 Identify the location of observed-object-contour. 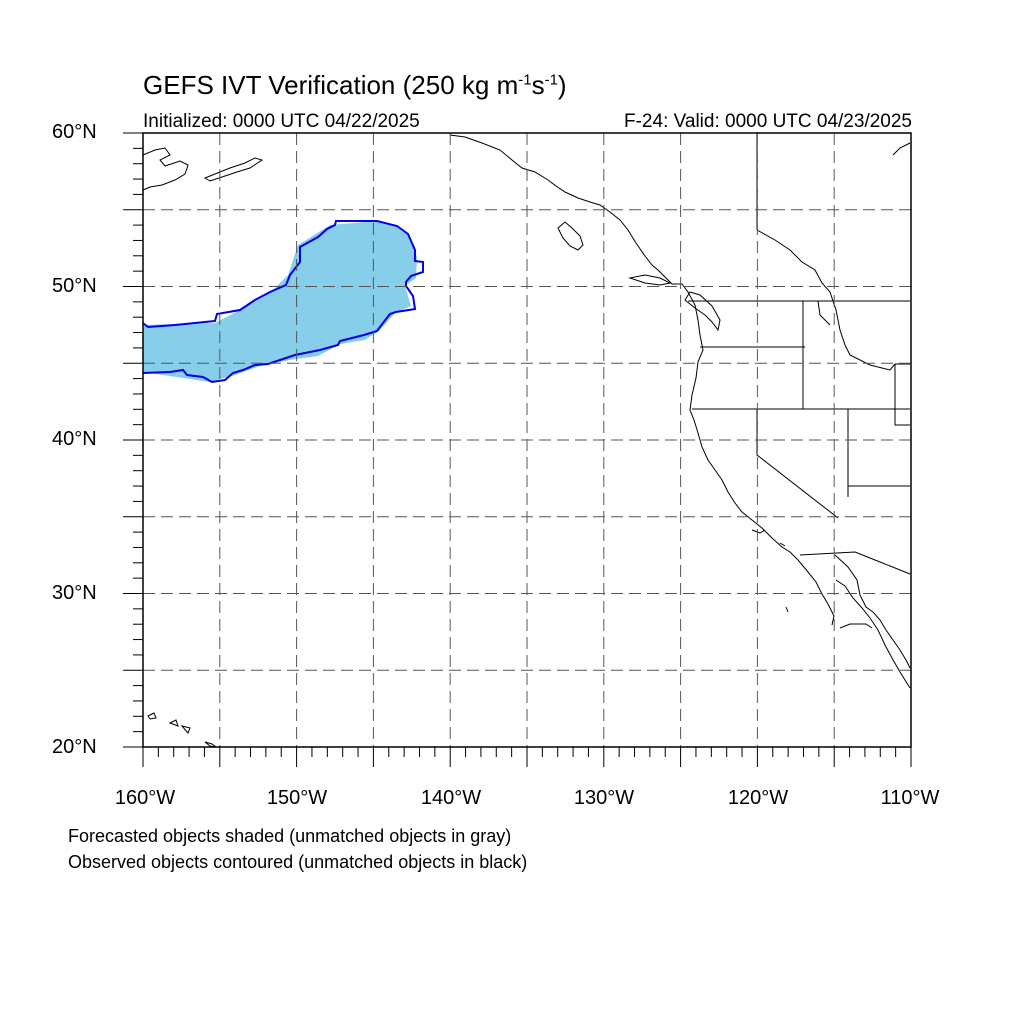
(283, 302).